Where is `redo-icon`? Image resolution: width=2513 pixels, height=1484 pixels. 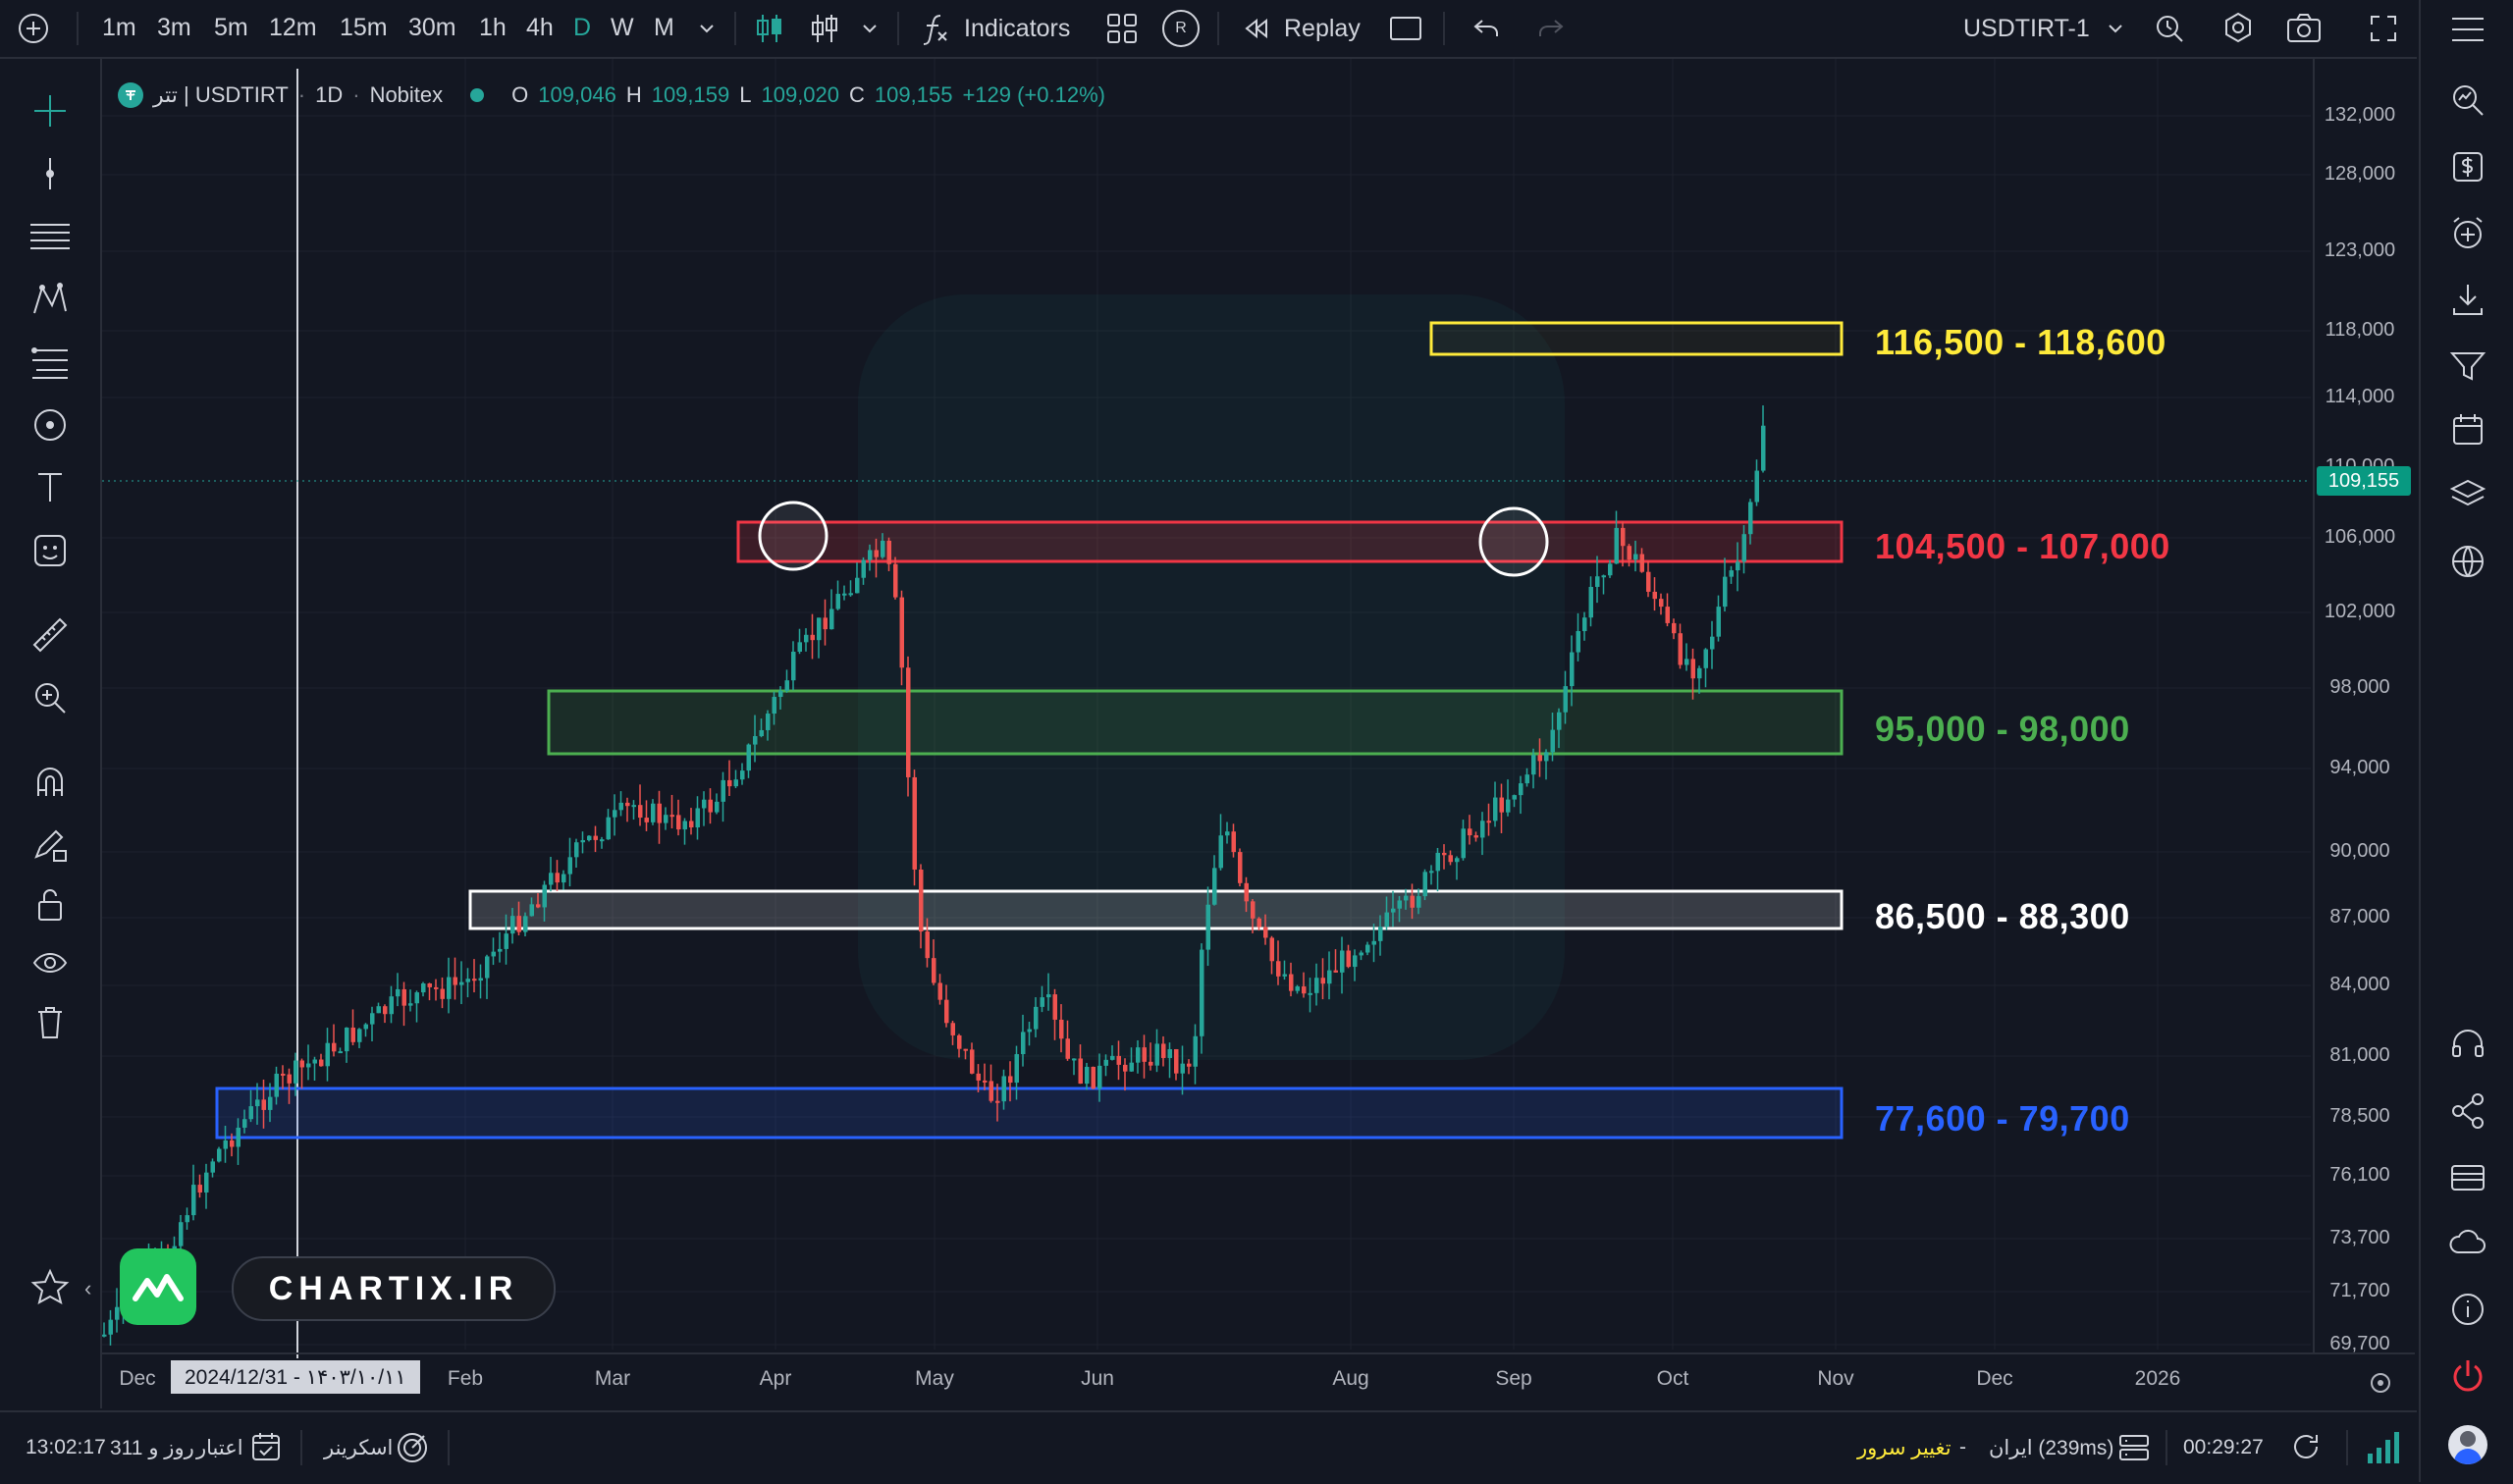 redo-icon is located at coordinates (1551, 28).